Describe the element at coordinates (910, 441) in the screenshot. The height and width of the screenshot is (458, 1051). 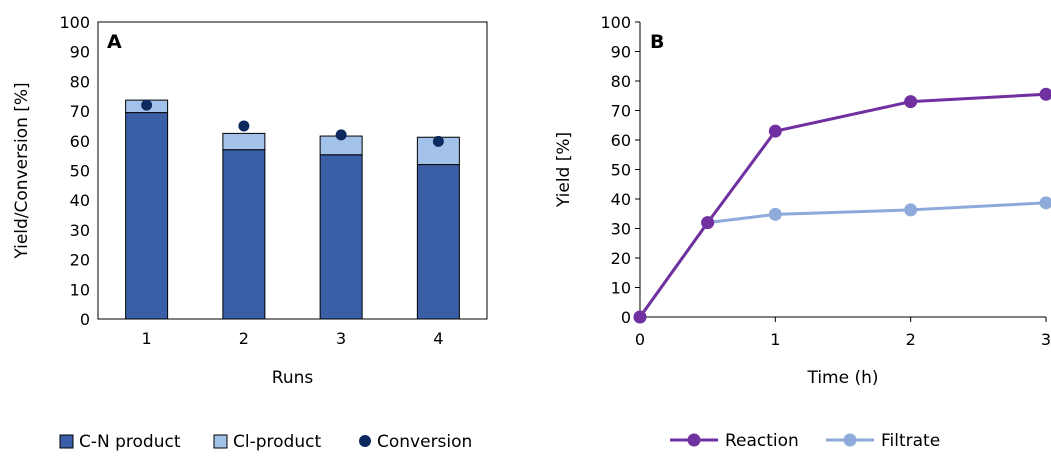
I see `legend-label: Filtrate` at that location.